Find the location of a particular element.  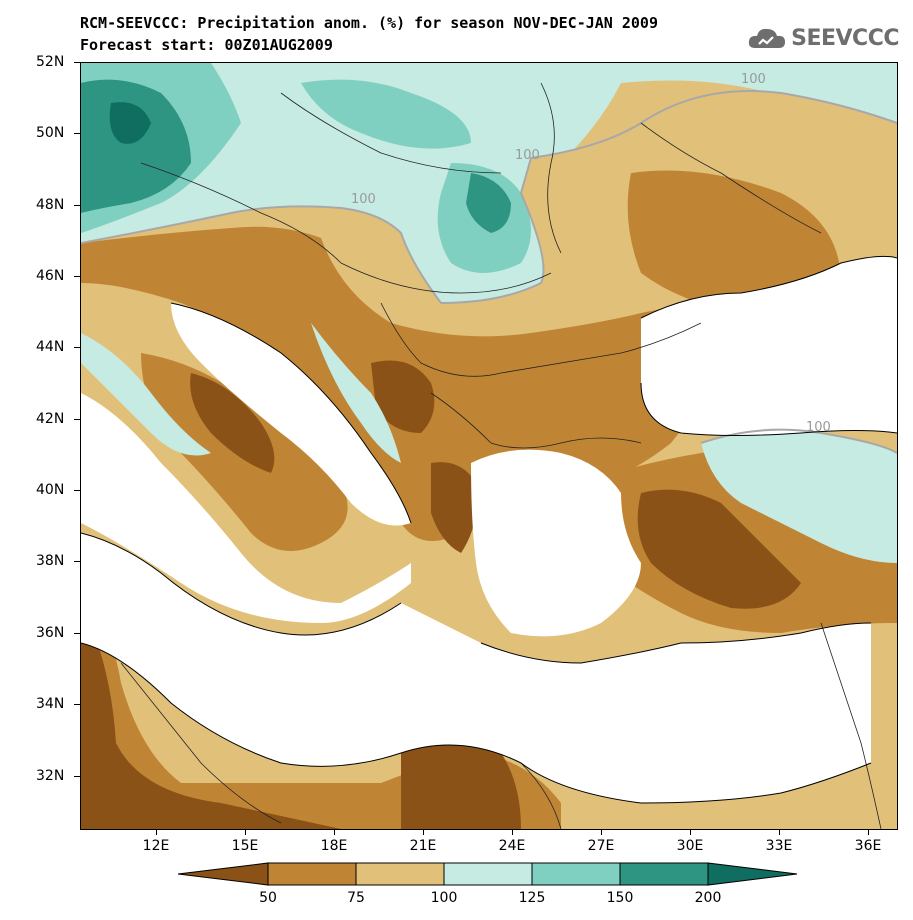

lat-label: 44N is located at coordinates (50, 347).